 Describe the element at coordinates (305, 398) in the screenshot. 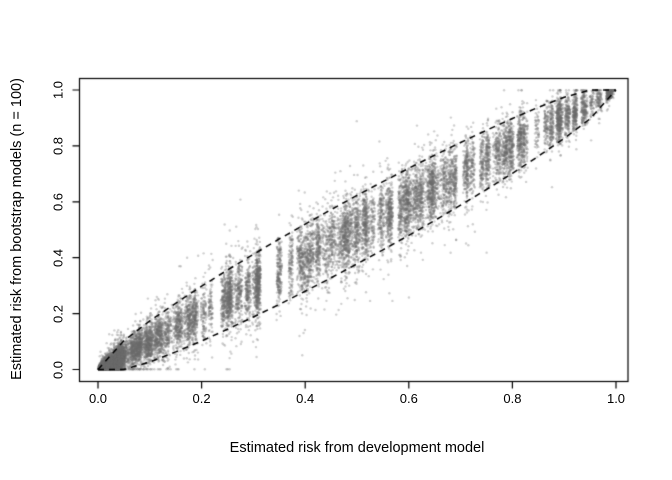

I see `x-tick-label: 0.4` at that location.